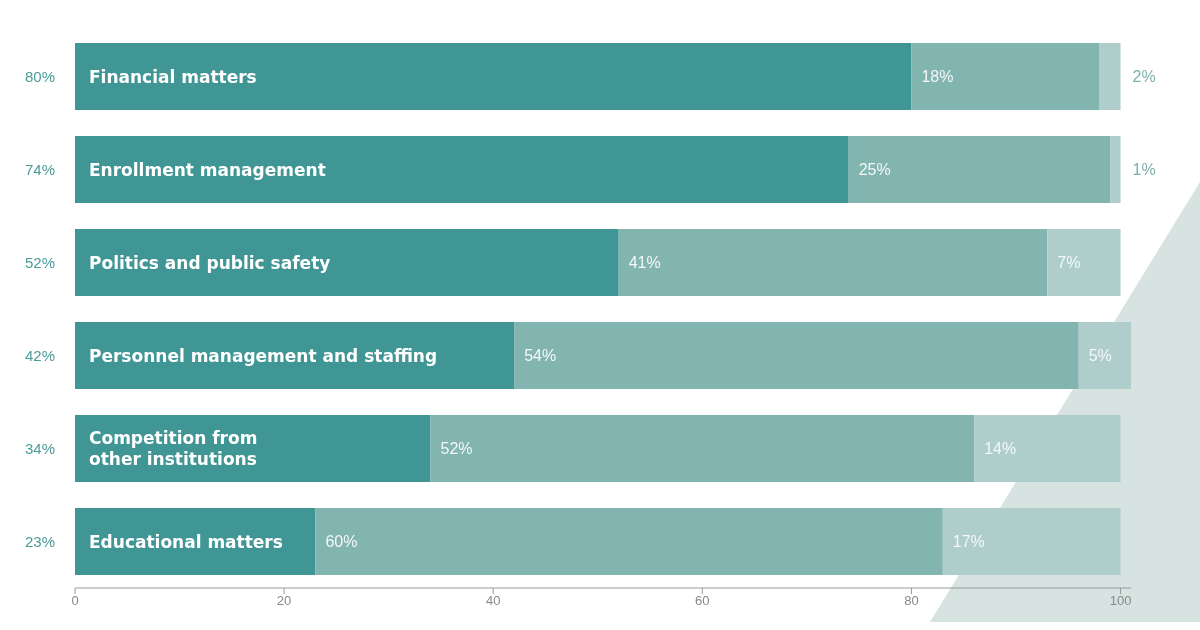 The height and width of the screenshot is (630, 1200). What do you see at coordinates (284, 601) in the screenshot?
I see `x-tick-label: 20` at bounding box center [284, 601].